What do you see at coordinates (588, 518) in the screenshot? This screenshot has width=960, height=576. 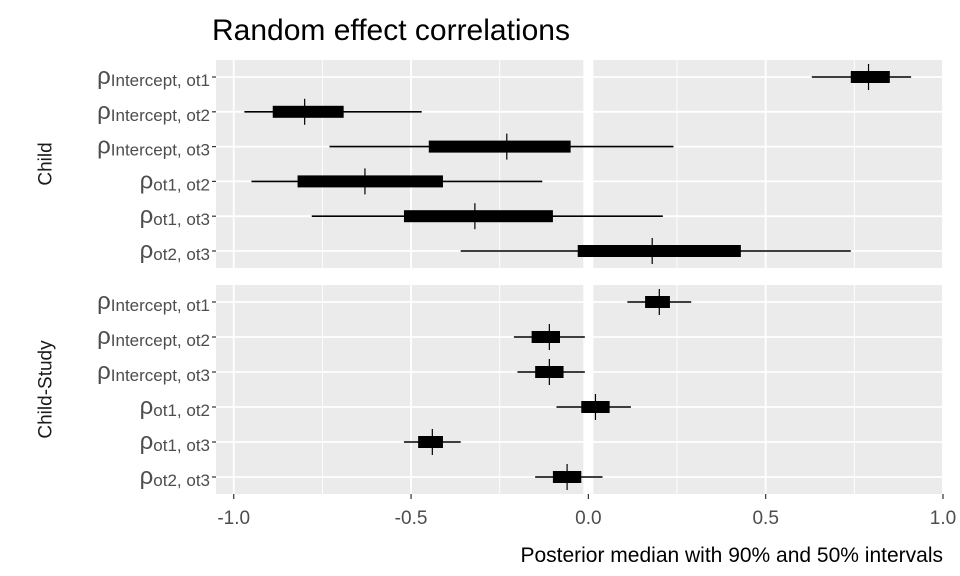 I see `x-tick-label: 0.0` at bounding box center [588, 518].